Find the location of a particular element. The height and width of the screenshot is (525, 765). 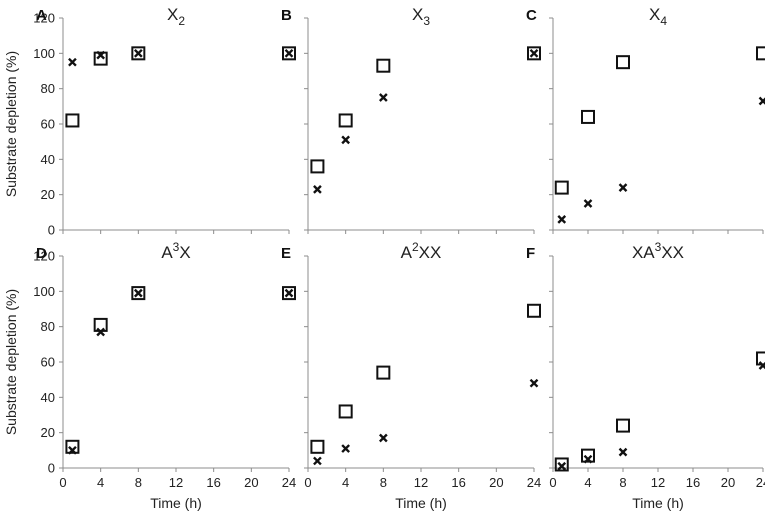

panel-letter: A is located at coordinates (41, 15).